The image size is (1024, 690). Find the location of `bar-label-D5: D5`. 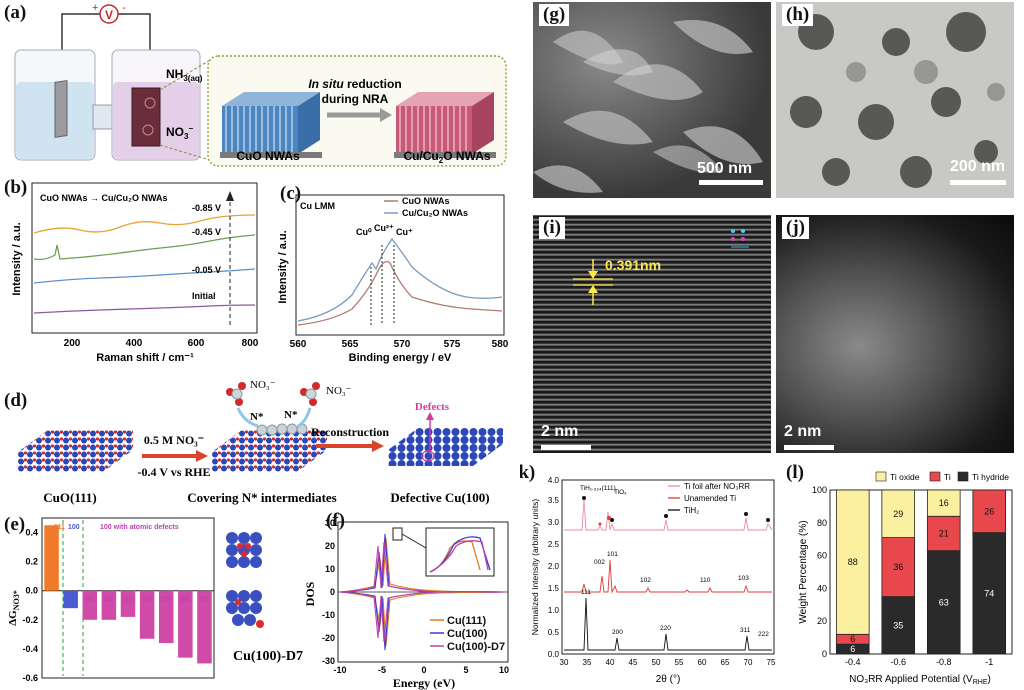

bar-label-D5: D5 is located at coordinates (166, 600).